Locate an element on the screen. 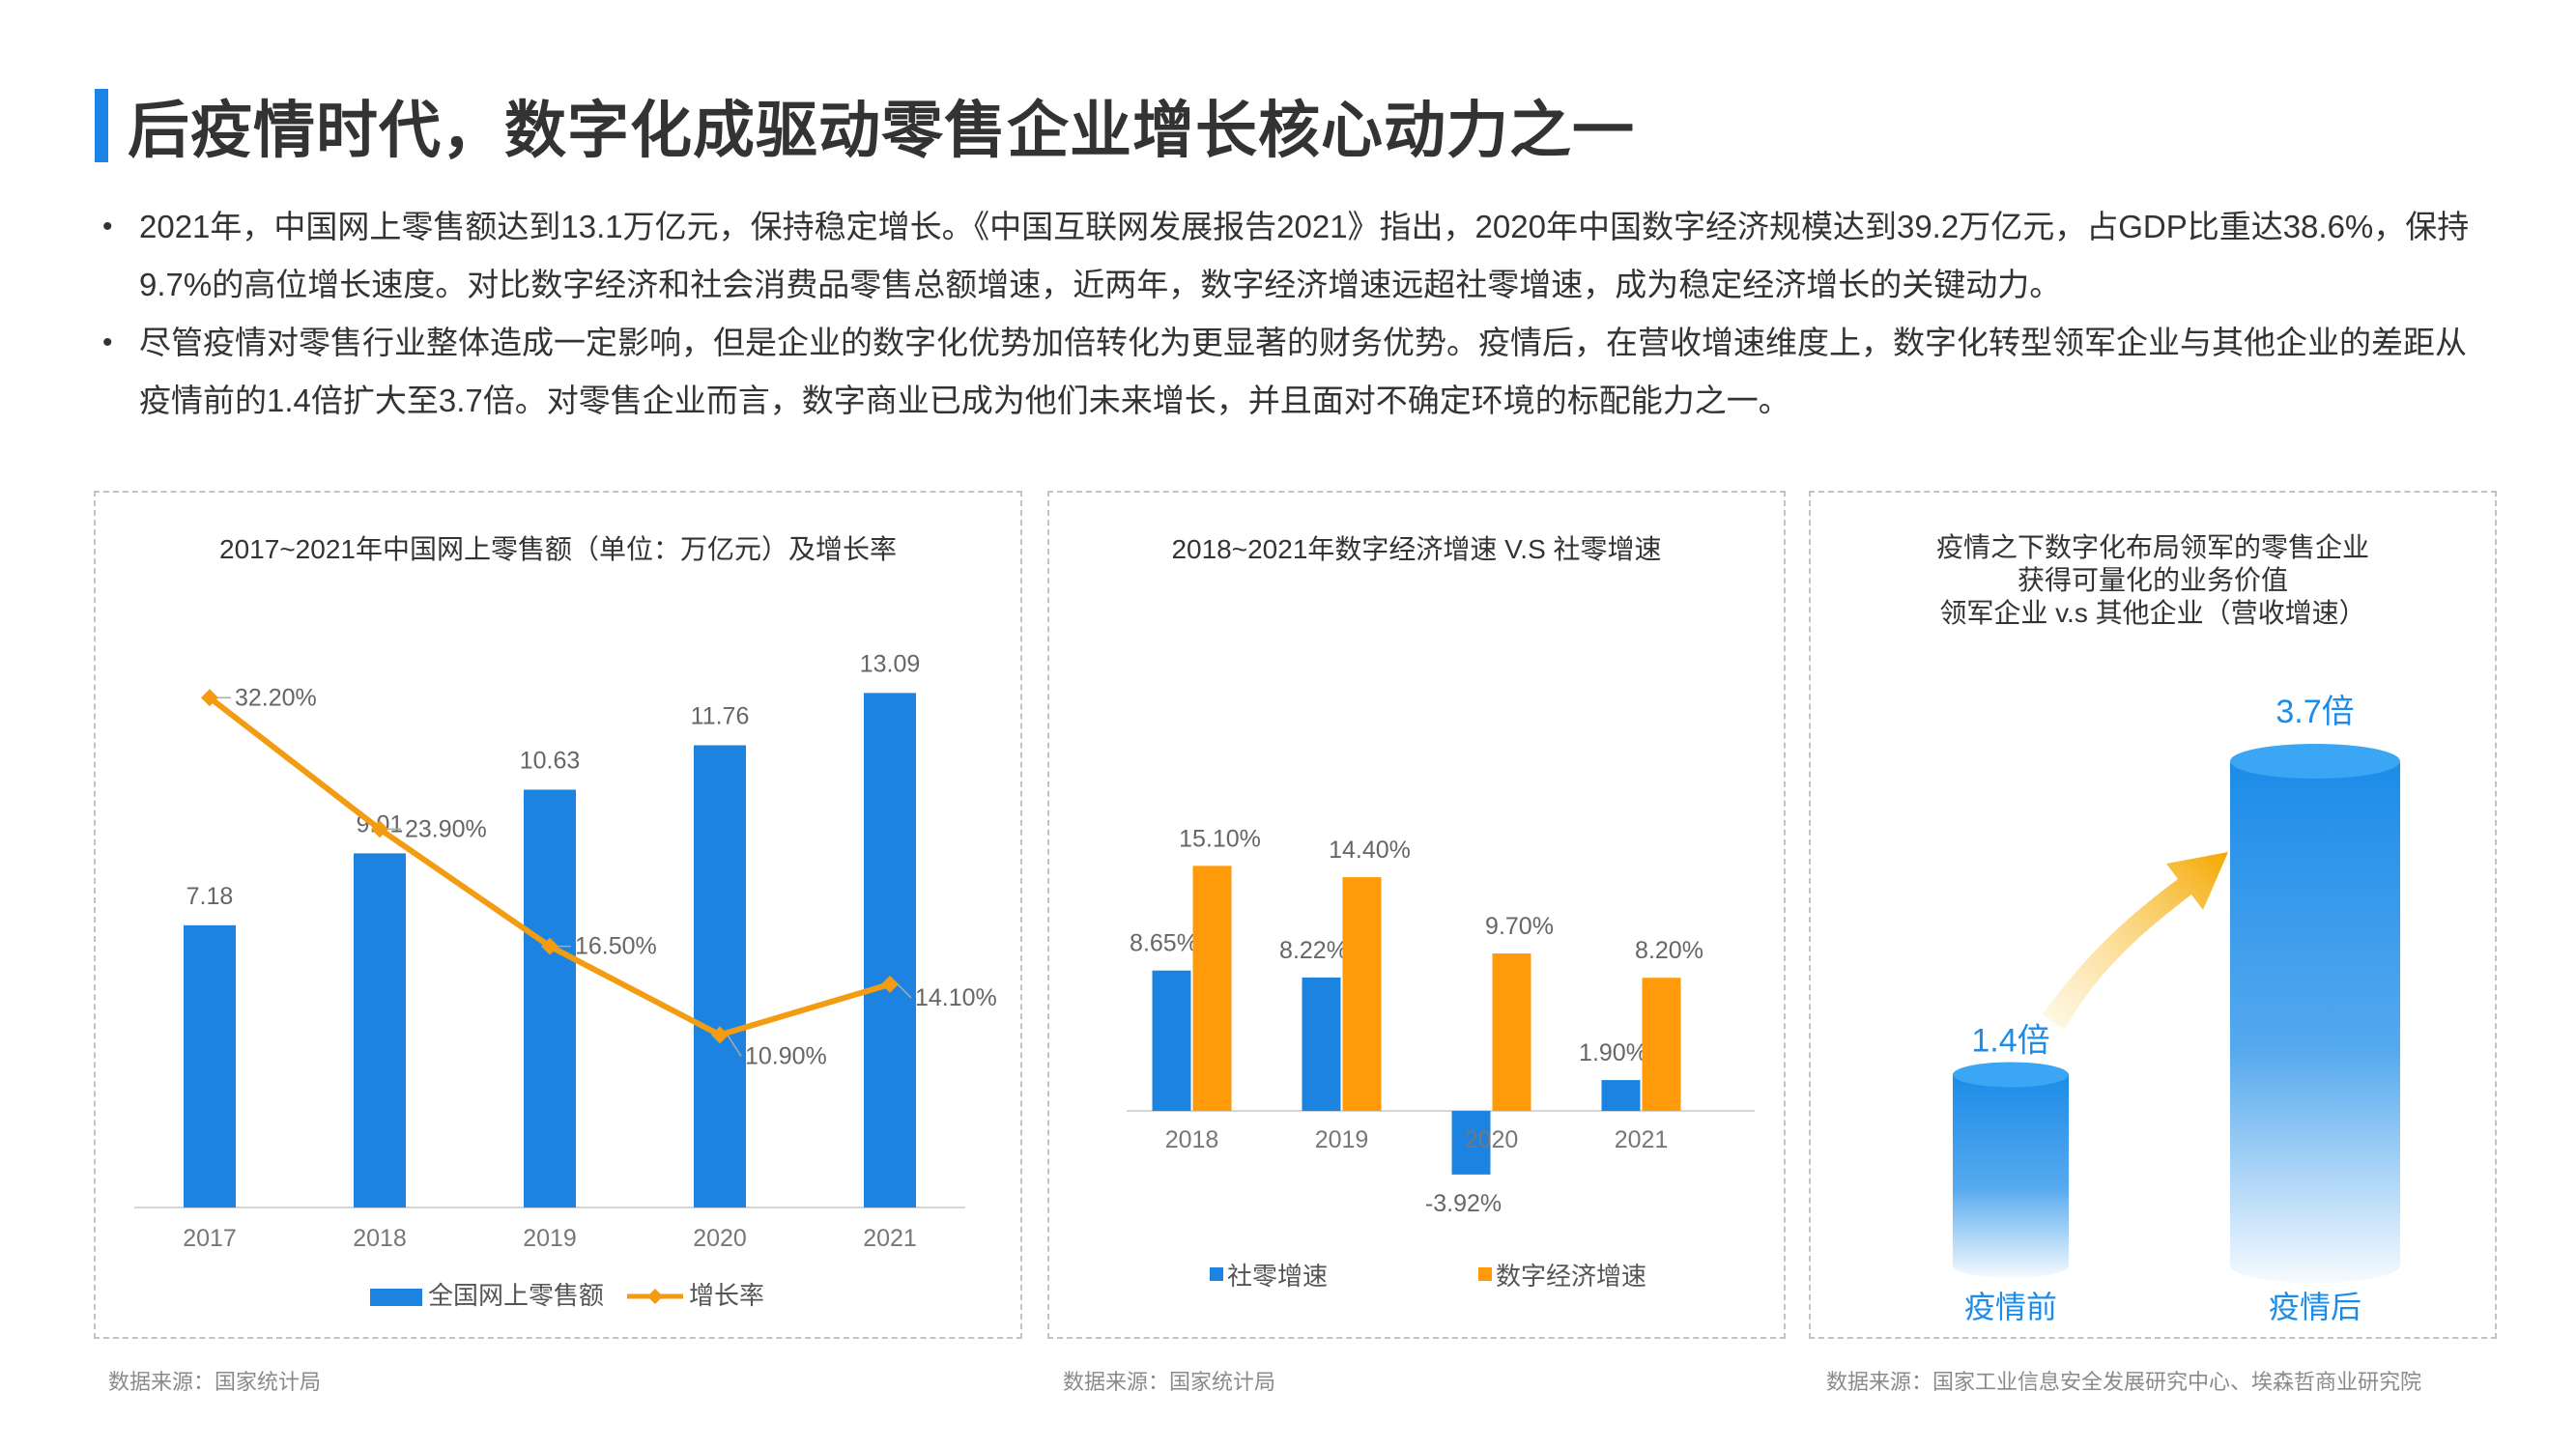  line-data-label: 32.20% is located at coordinates (276, 697).